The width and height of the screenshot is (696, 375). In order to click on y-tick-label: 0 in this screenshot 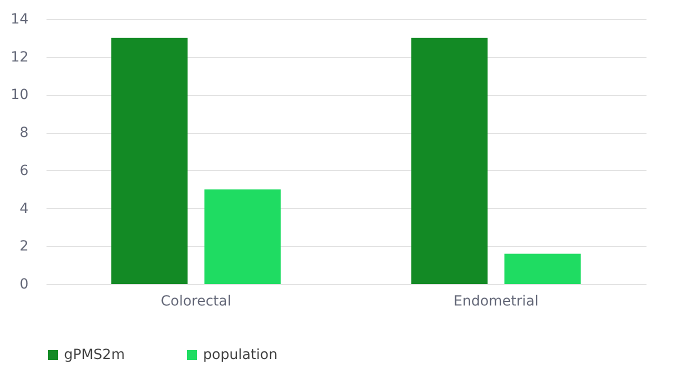, I will do `click(24, 284)`.